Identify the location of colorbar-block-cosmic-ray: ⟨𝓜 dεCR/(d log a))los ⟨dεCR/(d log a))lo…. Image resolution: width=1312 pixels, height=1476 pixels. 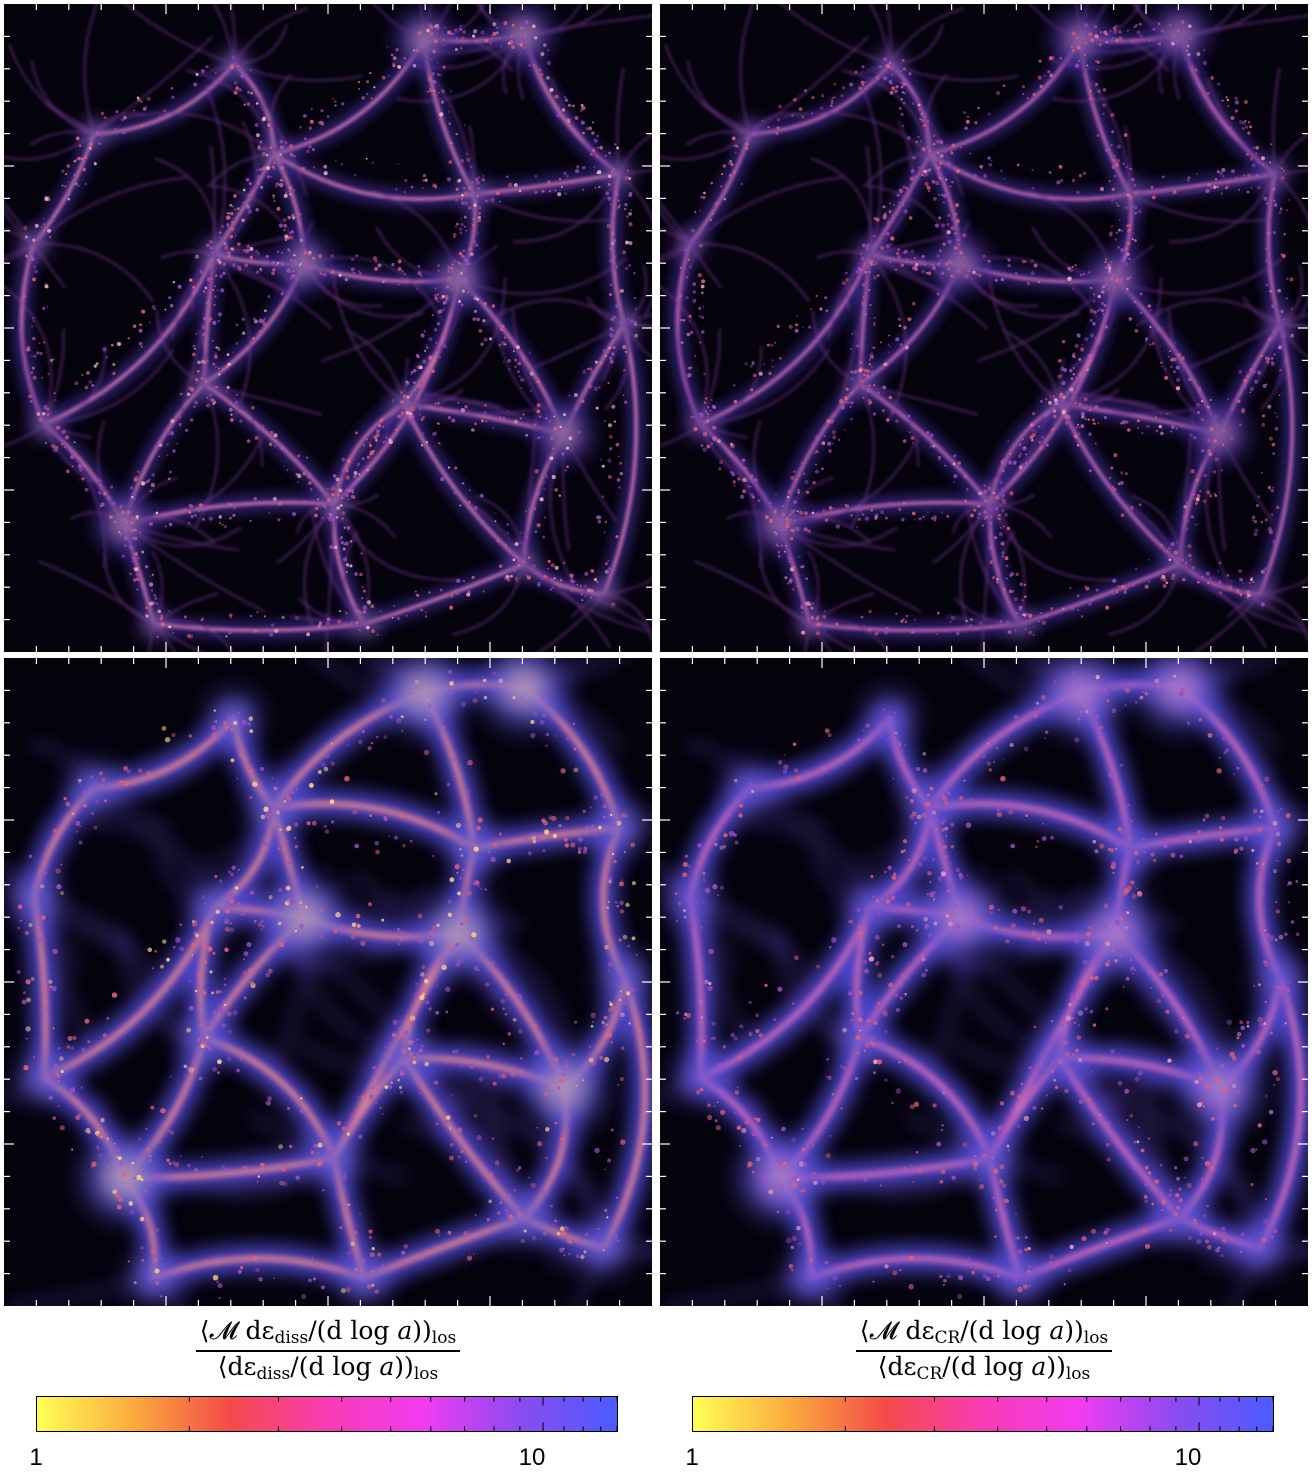
(984, 1397).